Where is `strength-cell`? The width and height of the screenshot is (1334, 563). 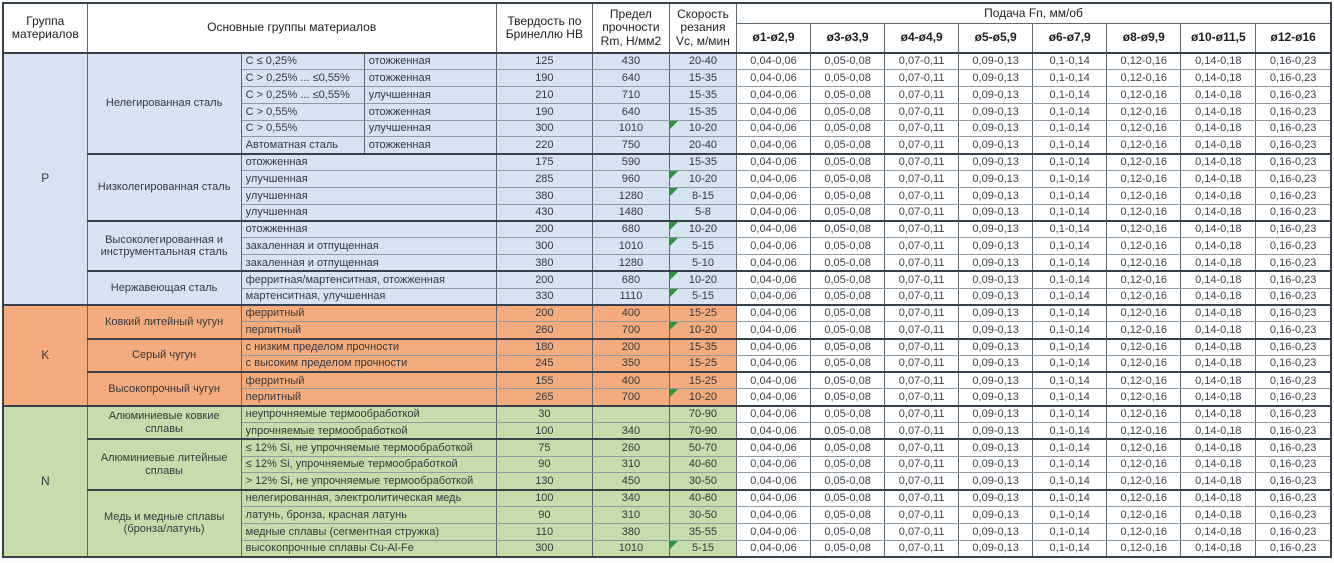
strength-cell is located at coordinates (630, 414).